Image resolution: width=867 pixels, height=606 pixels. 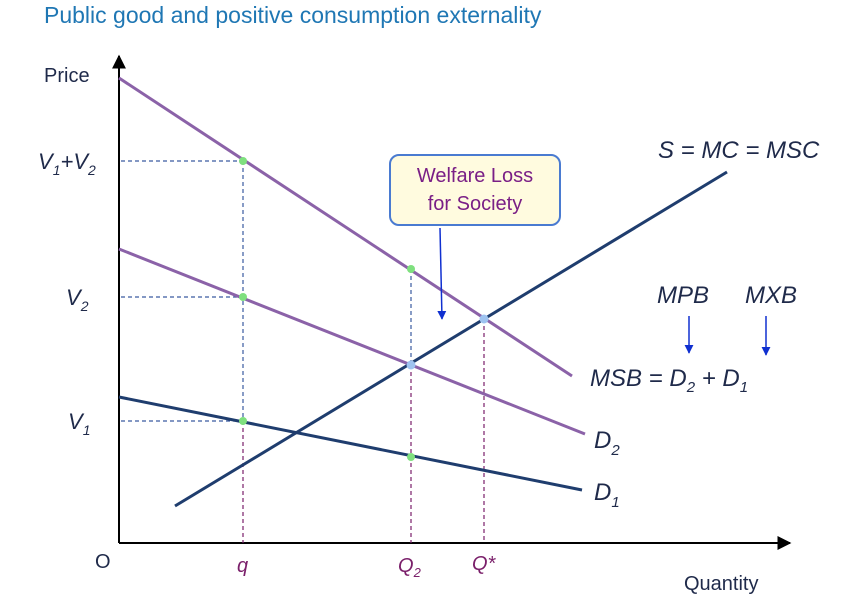 What do you see at coordinates (411, 365) in the screenshot?
I see `point-equilibrium-q2` at bounding box center [411, 365].